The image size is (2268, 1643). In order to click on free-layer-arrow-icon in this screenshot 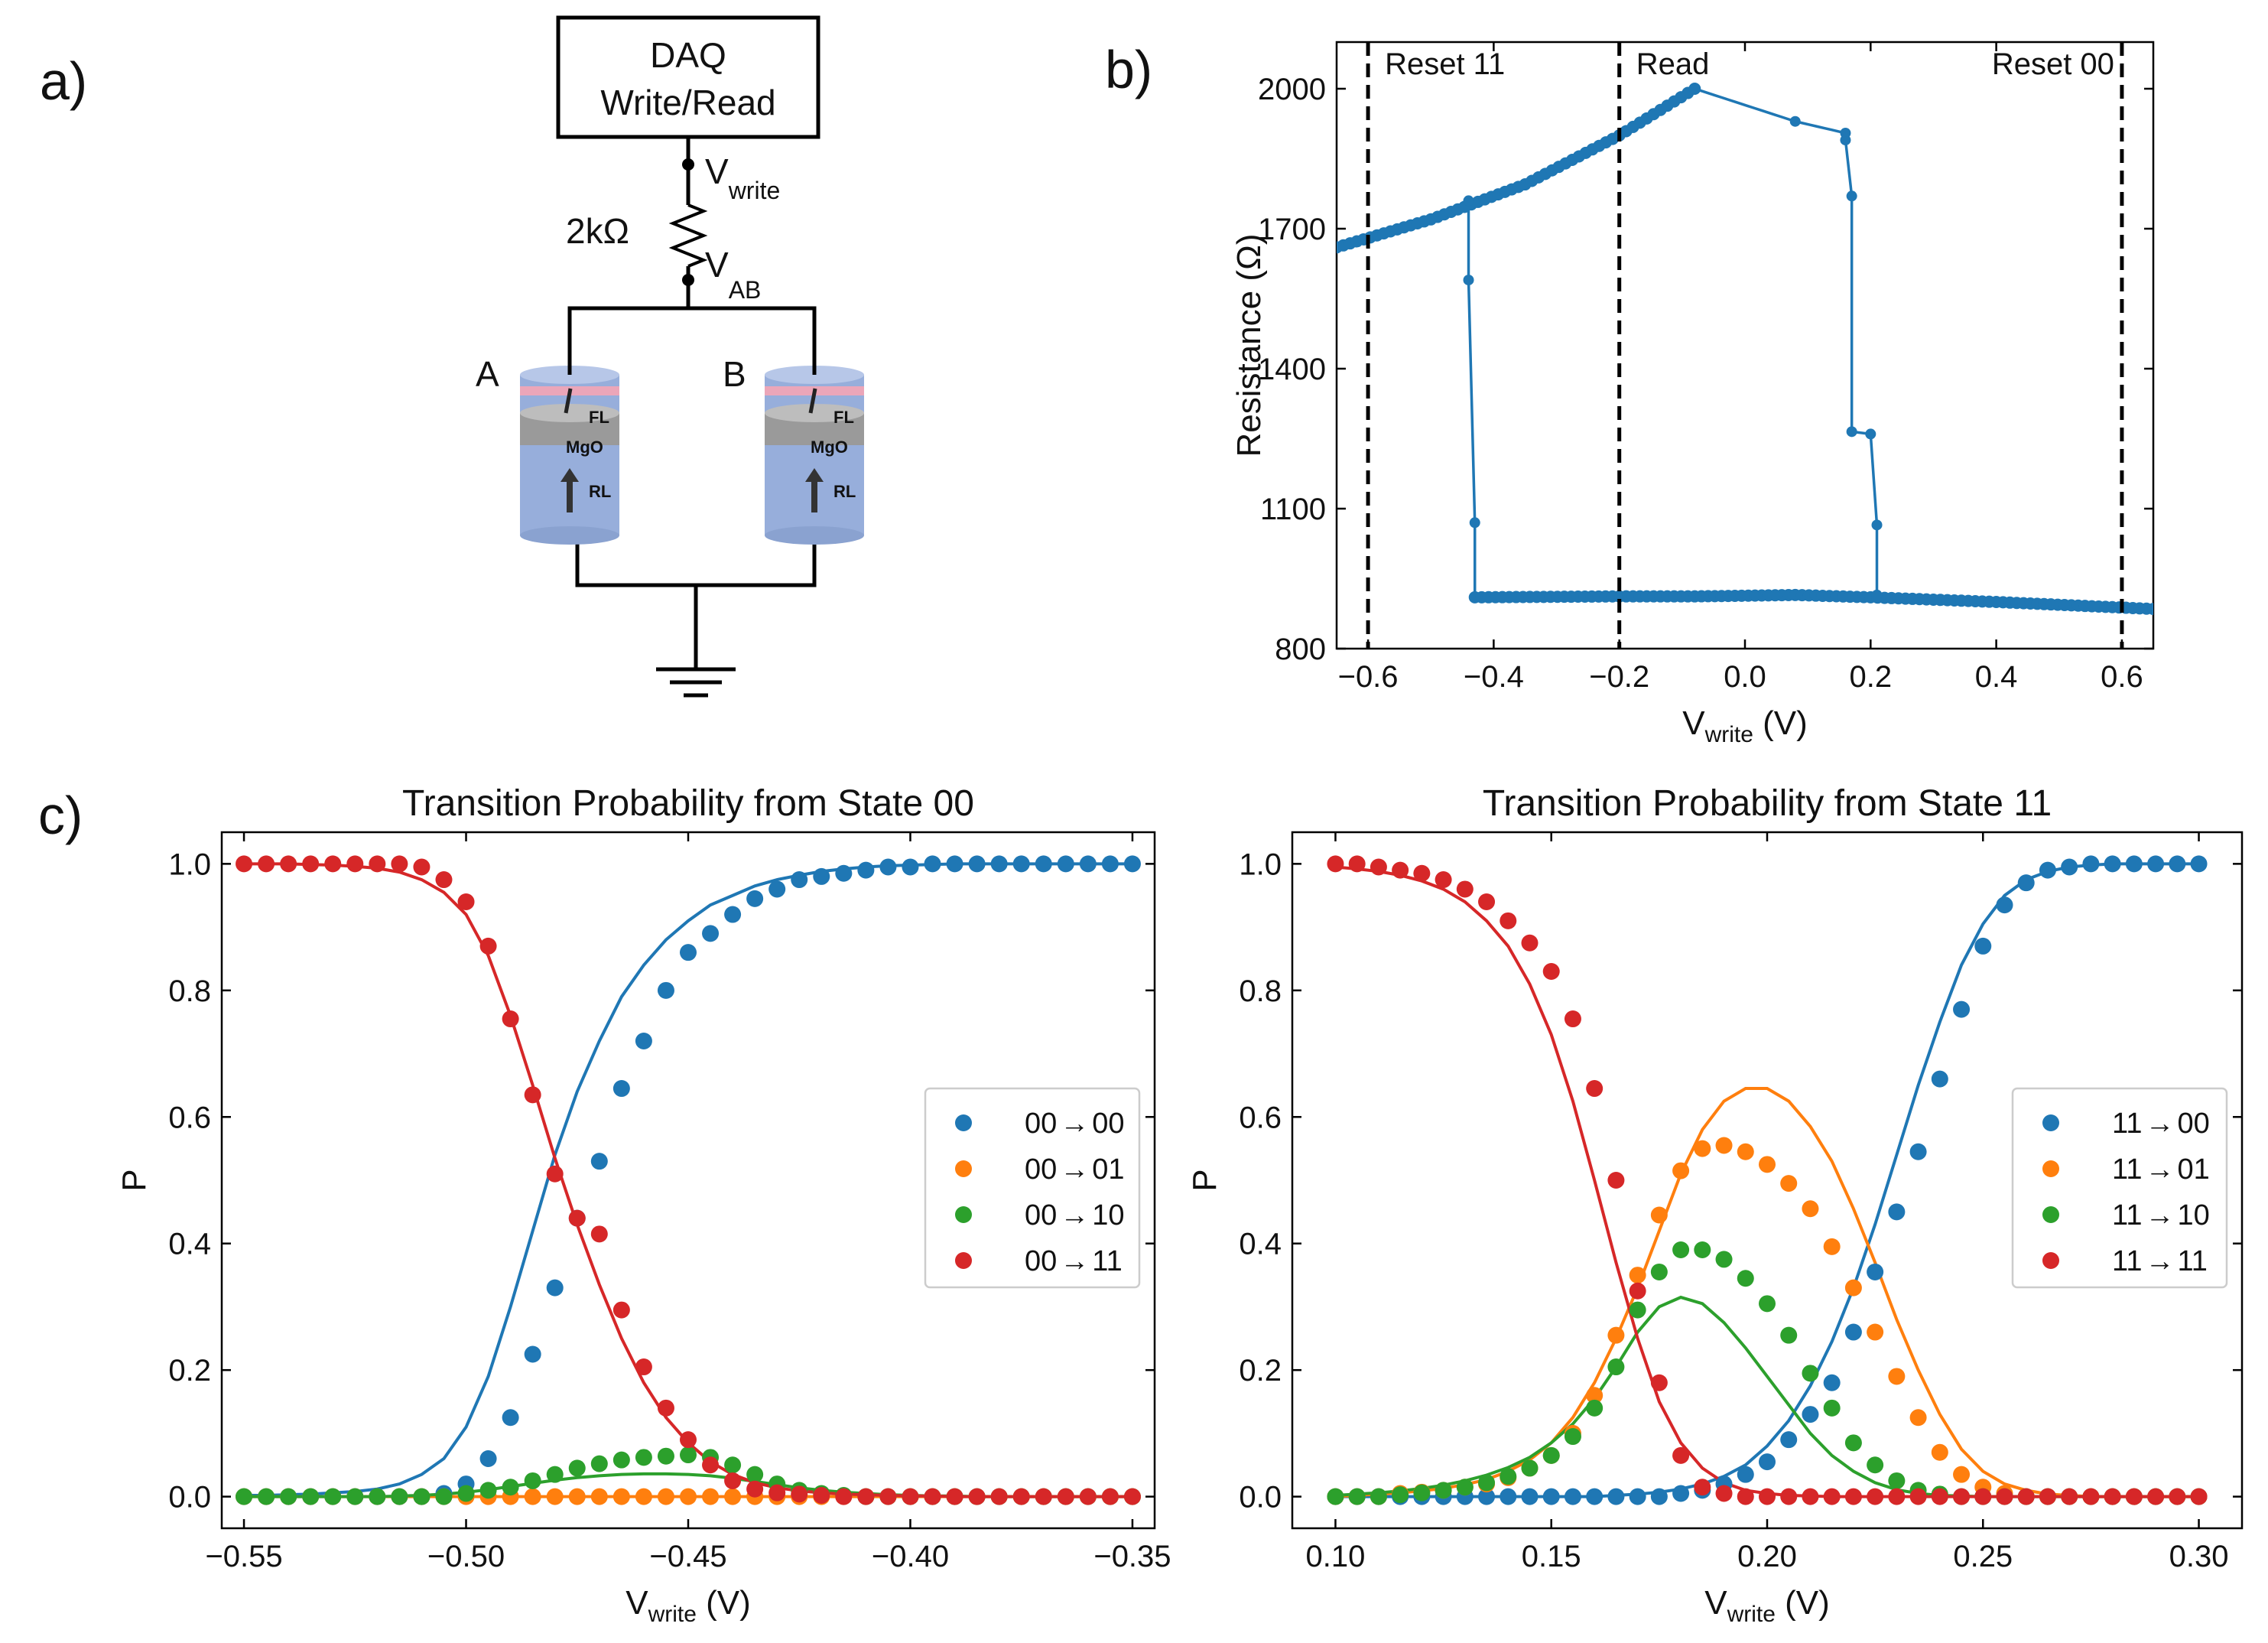, I will do `click(568, 401)`.